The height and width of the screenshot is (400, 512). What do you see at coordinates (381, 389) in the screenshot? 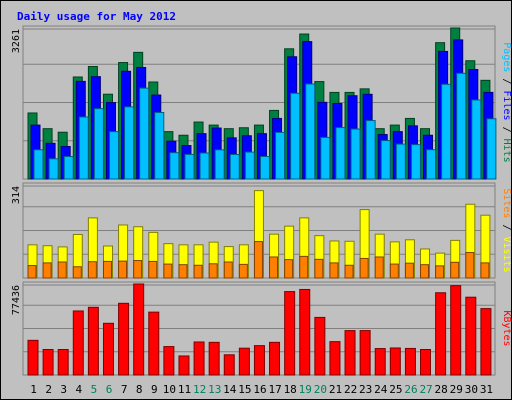
I see `x-tick-label-day-24: 24` at bounding box center [381, 389].